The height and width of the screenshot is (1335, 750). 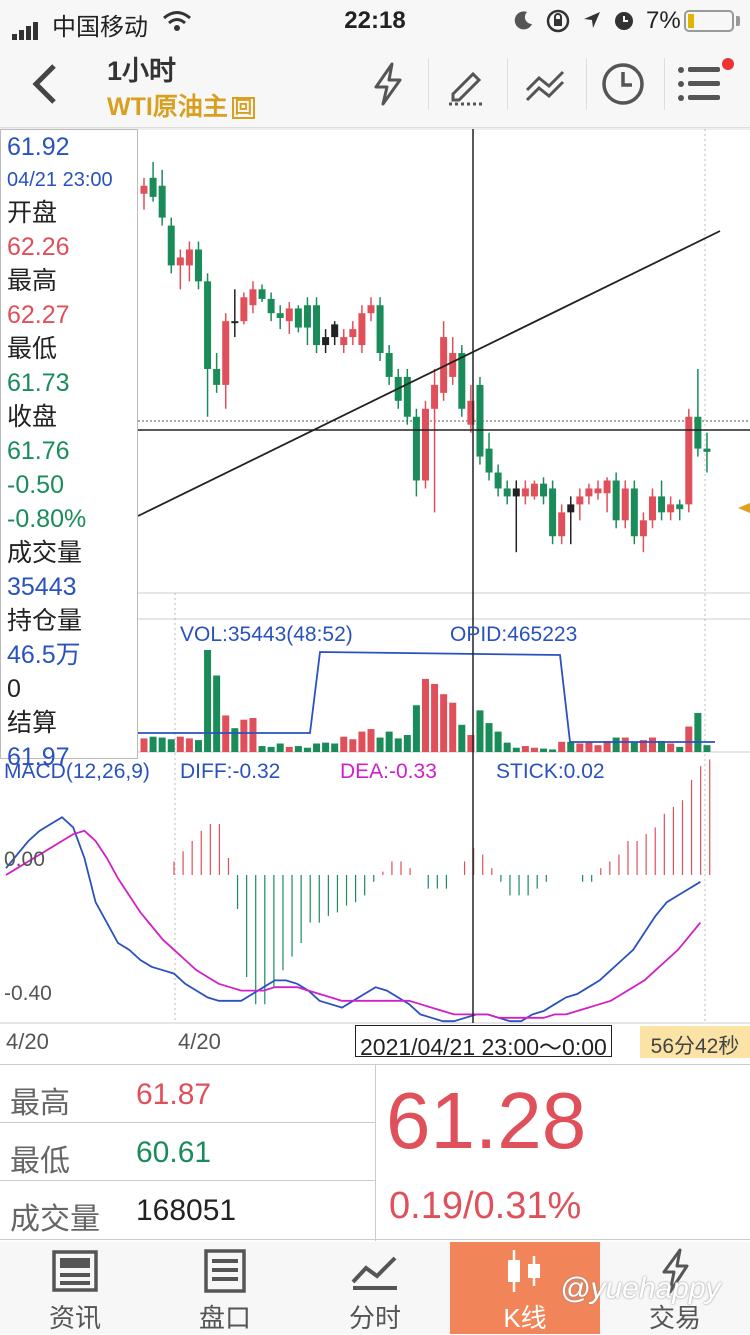 I want to click on info-oi-label: 持仓量, so click(x=45, y=621).